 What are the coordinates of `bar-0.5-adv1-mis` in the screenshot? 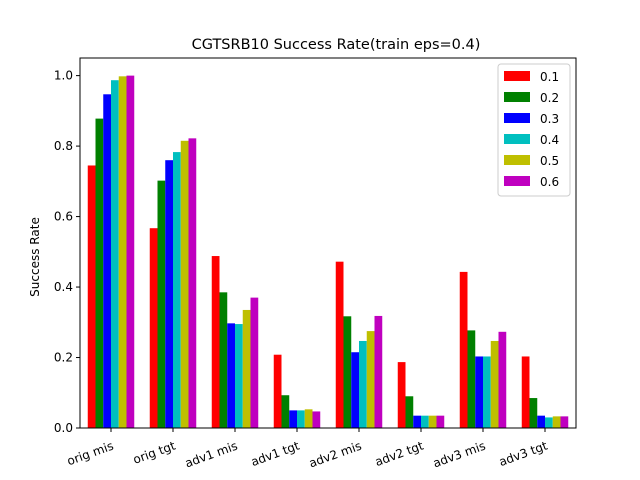 It's located at (246, 368).